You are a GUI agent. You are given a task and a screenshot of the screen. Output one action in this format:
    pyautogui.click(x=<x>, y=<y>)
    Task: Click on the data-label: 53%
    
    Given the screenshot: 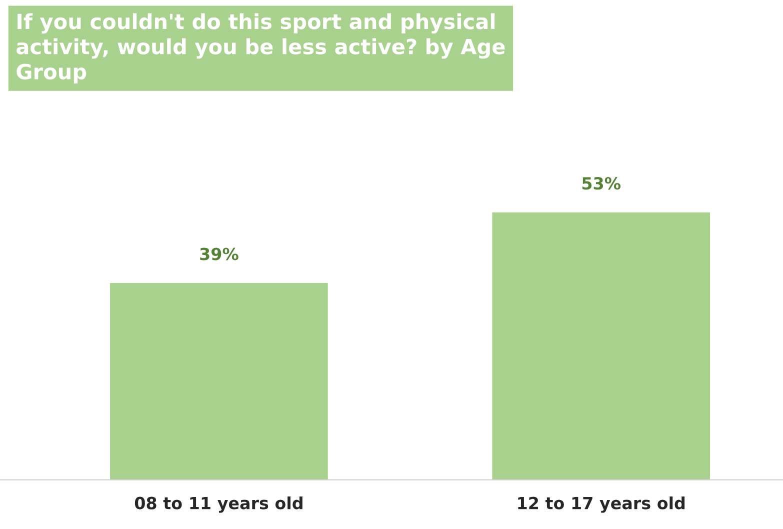 What is the action you would take?
    pyautogui.click(x=601, y=183)
    